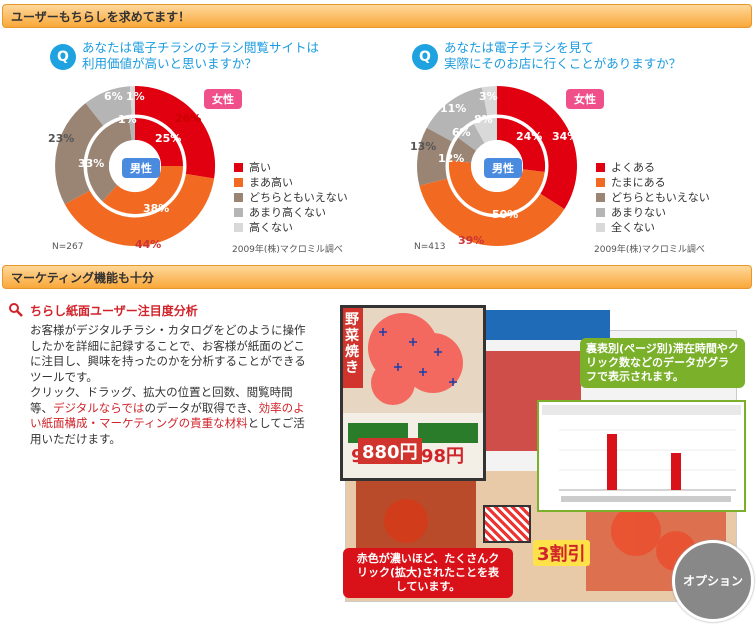 The width and height of the screenshot is (756, 637). Describe the element at coordinates (377, 16) in the screenshot. I see `section-header-users: ユーザーもちらしを求めてます！` at that location.